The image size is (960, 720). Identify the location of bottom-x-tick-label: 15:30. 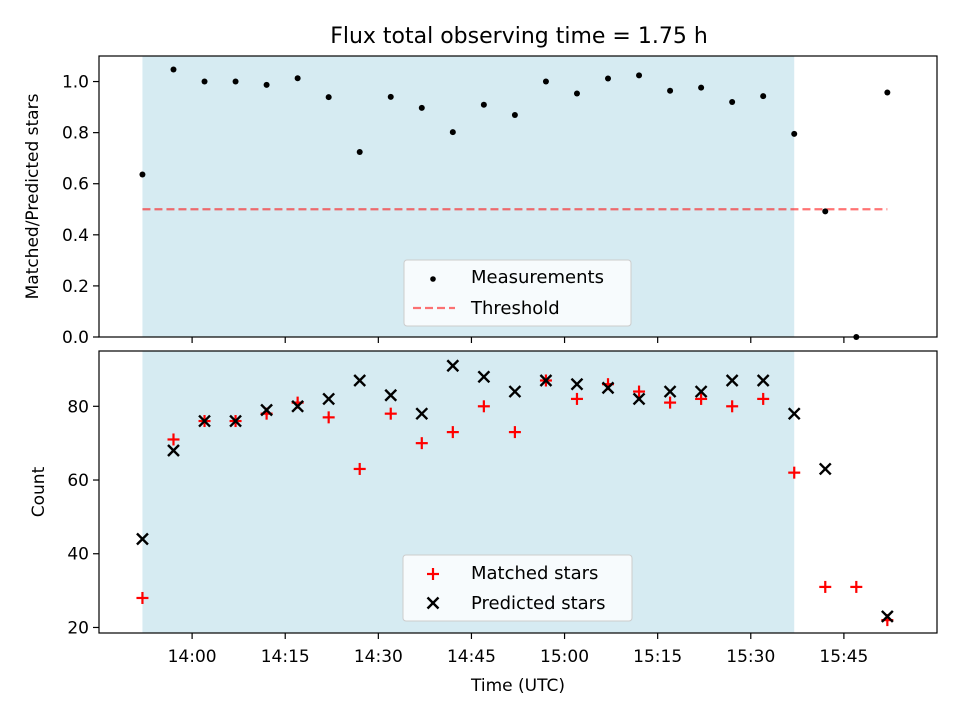
(750, 657).